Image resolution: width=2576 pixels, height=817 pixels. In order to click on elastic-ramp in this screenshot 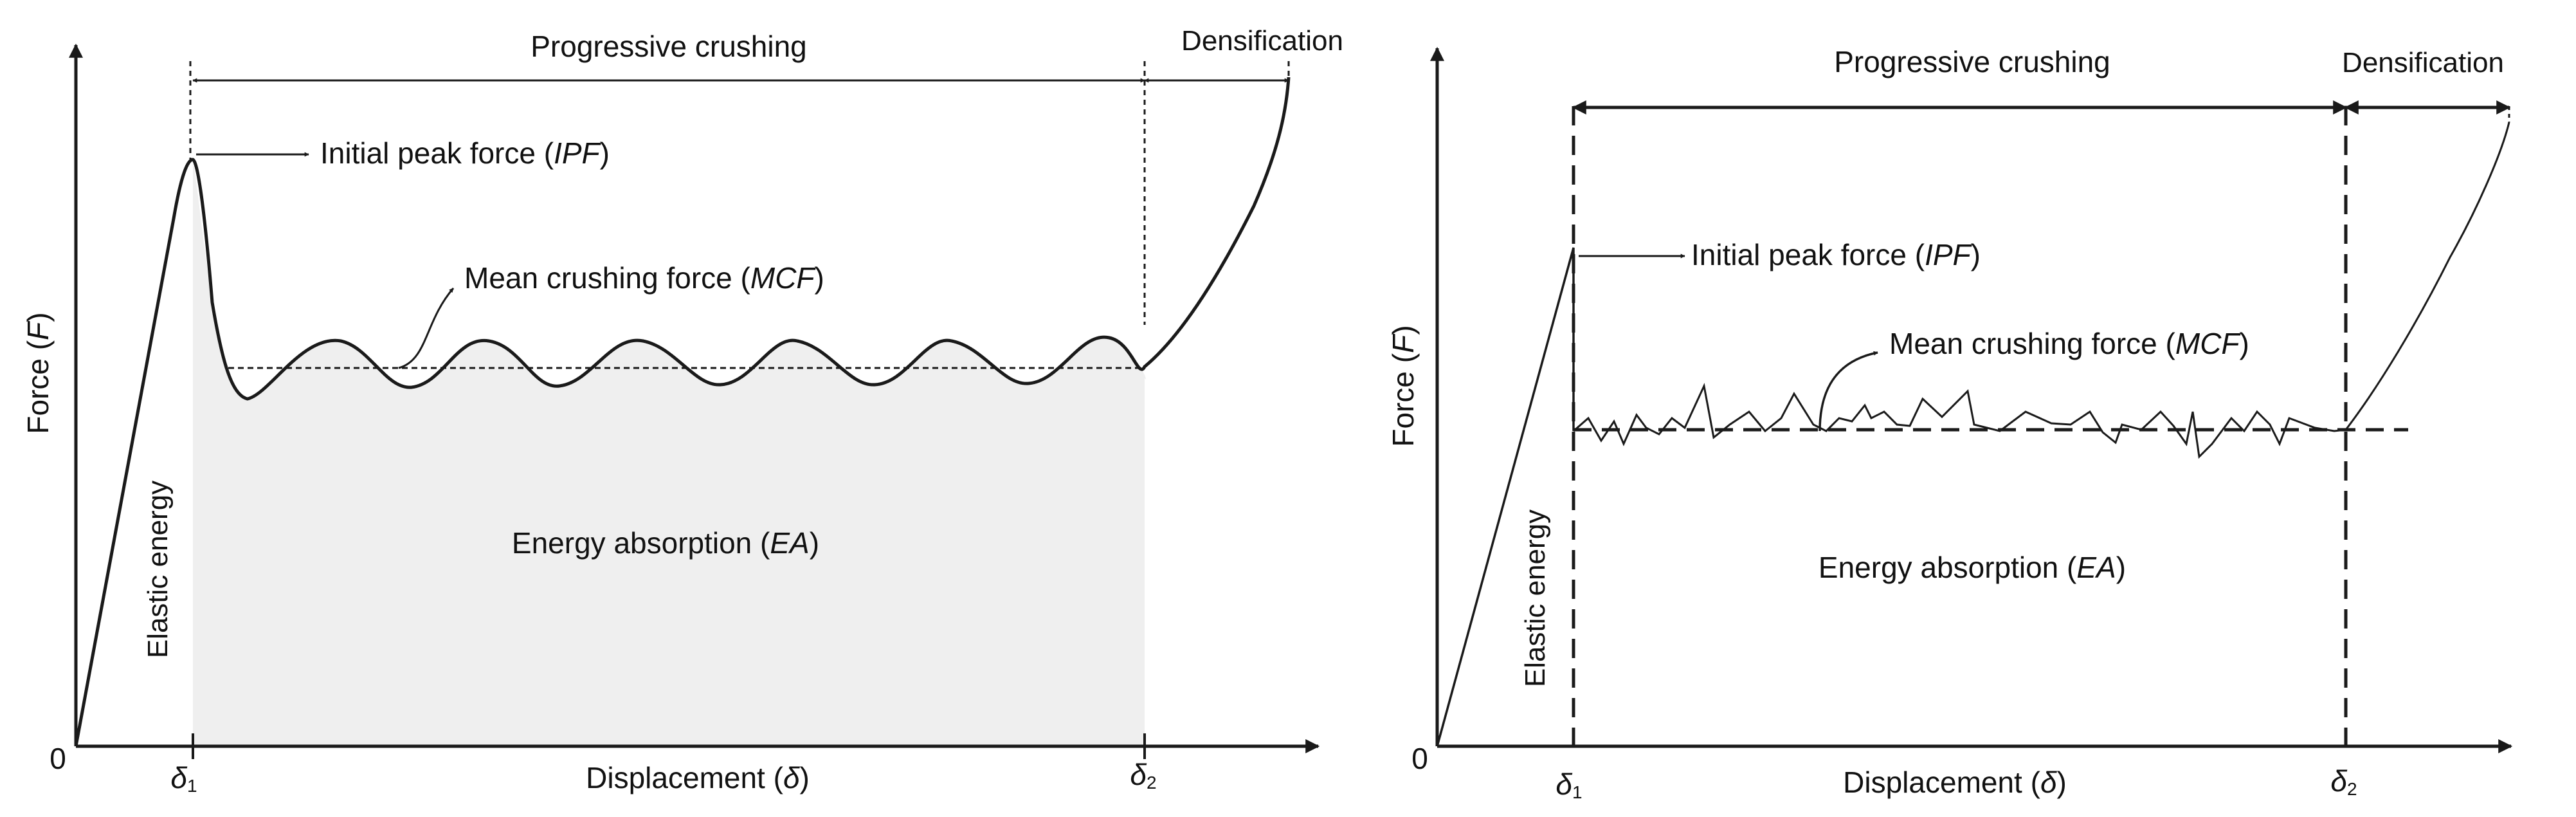, I will do `click(1505, 497)`.